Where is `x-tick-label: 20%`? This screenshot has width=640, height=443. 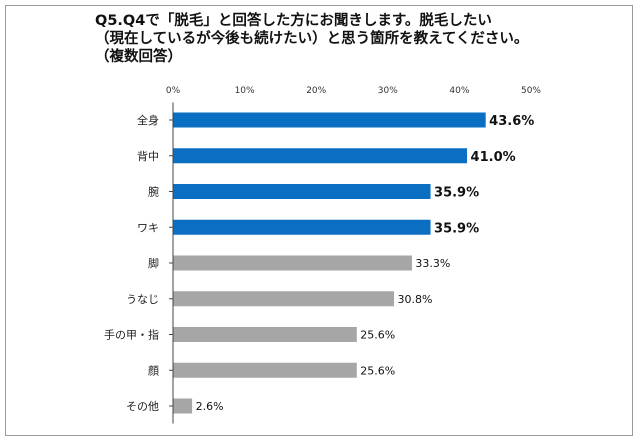 x-tick-label: 20% is located at coordinates (316, 91).